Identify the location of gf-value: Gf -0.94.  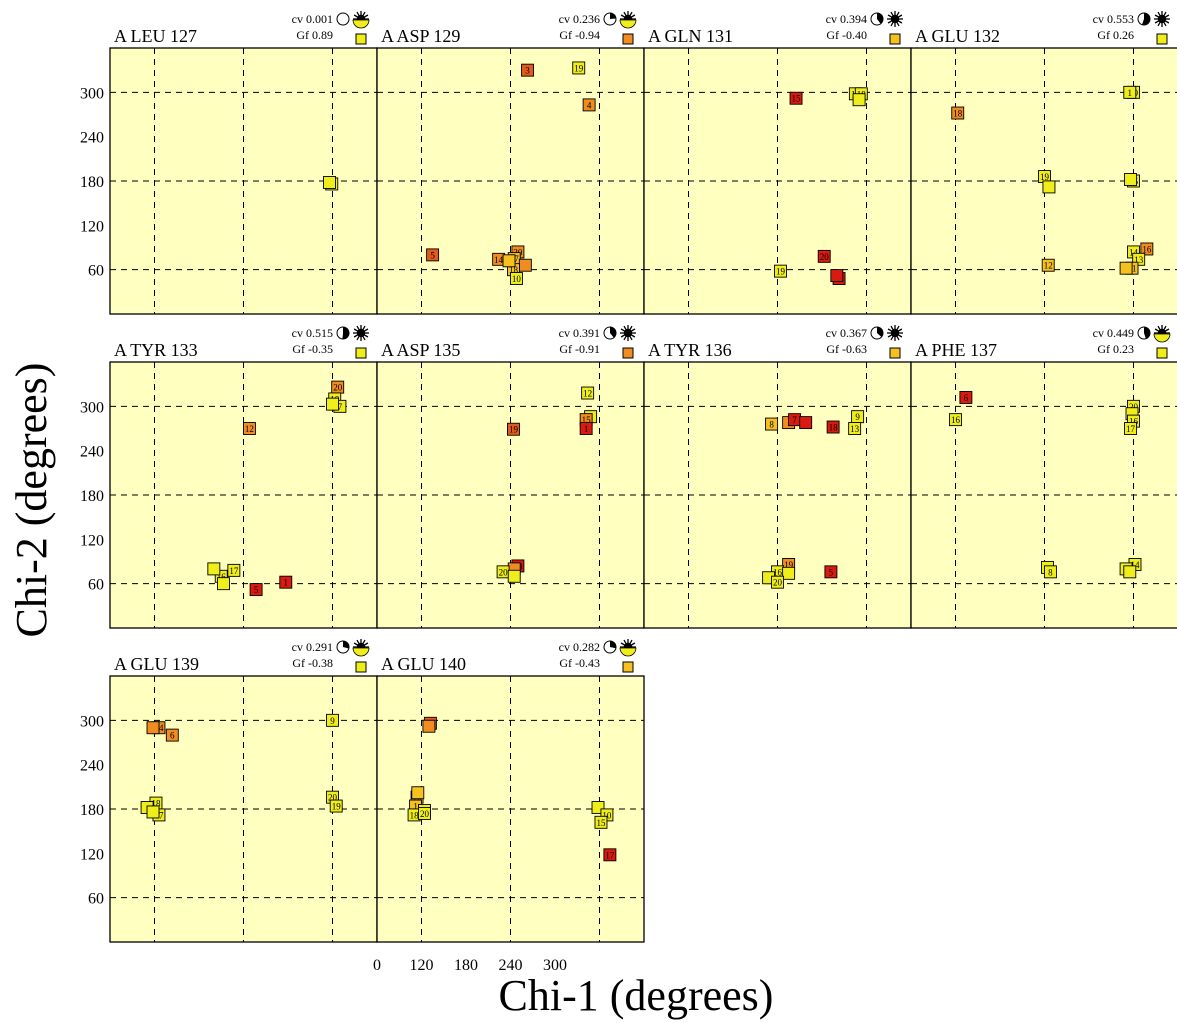
(579, 35).